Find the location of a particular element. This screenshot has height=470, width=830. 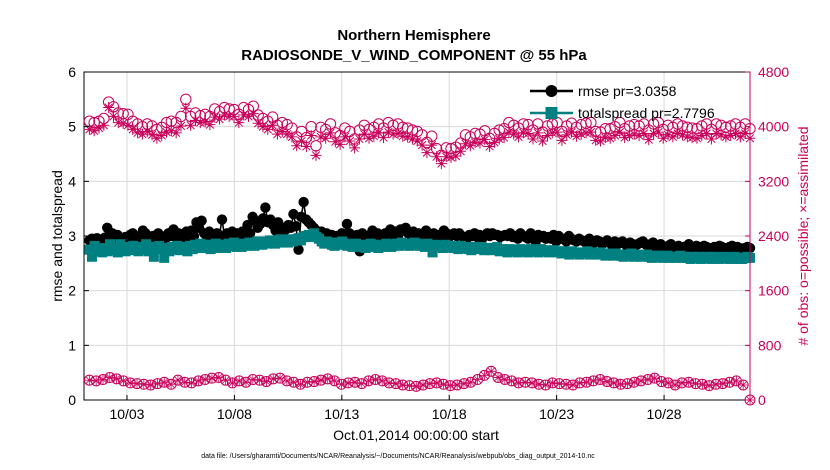

obs_low_possible-point-82-cross is located at coordinates (647, 379).